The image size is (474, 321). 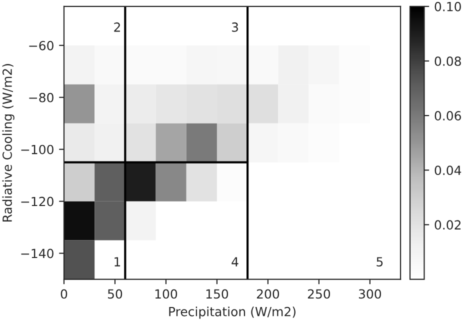 What do you see at coordinates (217, 294) in the screenshot?
I see `x-tick-label: 150` at bounding box center [217, 294].